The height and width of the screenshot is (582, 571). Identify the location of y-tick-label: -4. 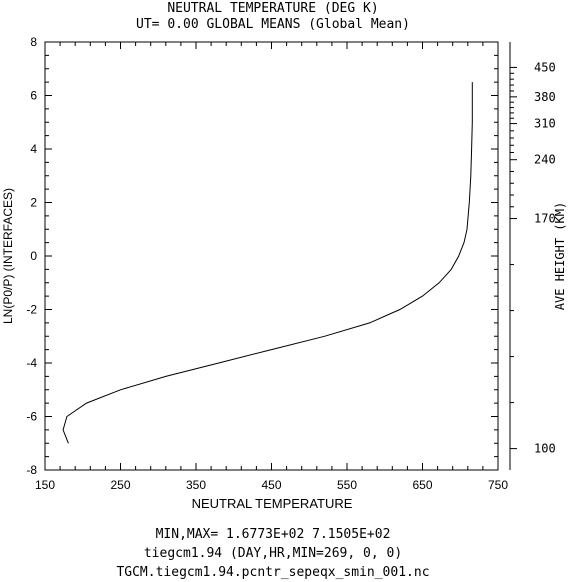
(31, 363).